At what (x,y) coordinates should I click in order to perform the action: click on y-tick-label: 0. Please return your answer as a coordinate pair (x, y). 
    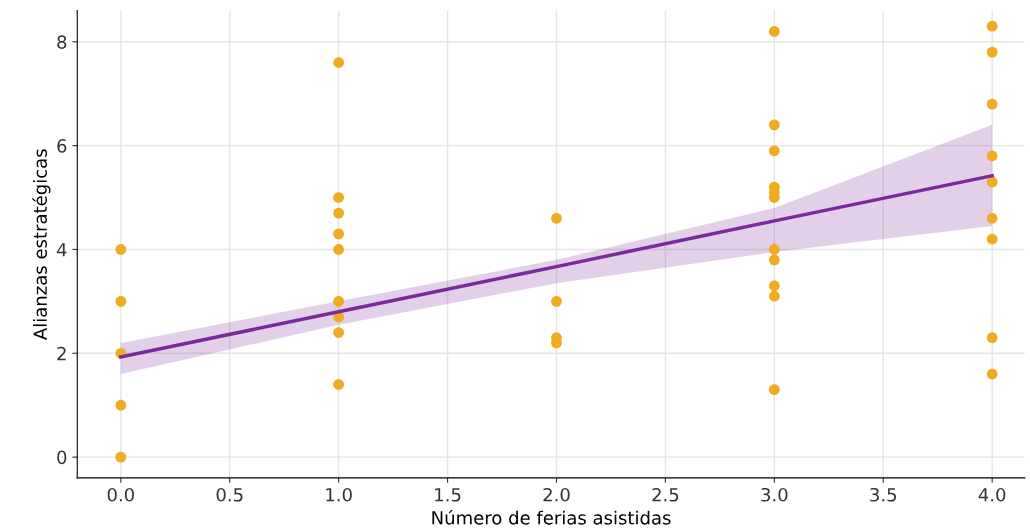
    Looking at the image, I should click on (62, 457).